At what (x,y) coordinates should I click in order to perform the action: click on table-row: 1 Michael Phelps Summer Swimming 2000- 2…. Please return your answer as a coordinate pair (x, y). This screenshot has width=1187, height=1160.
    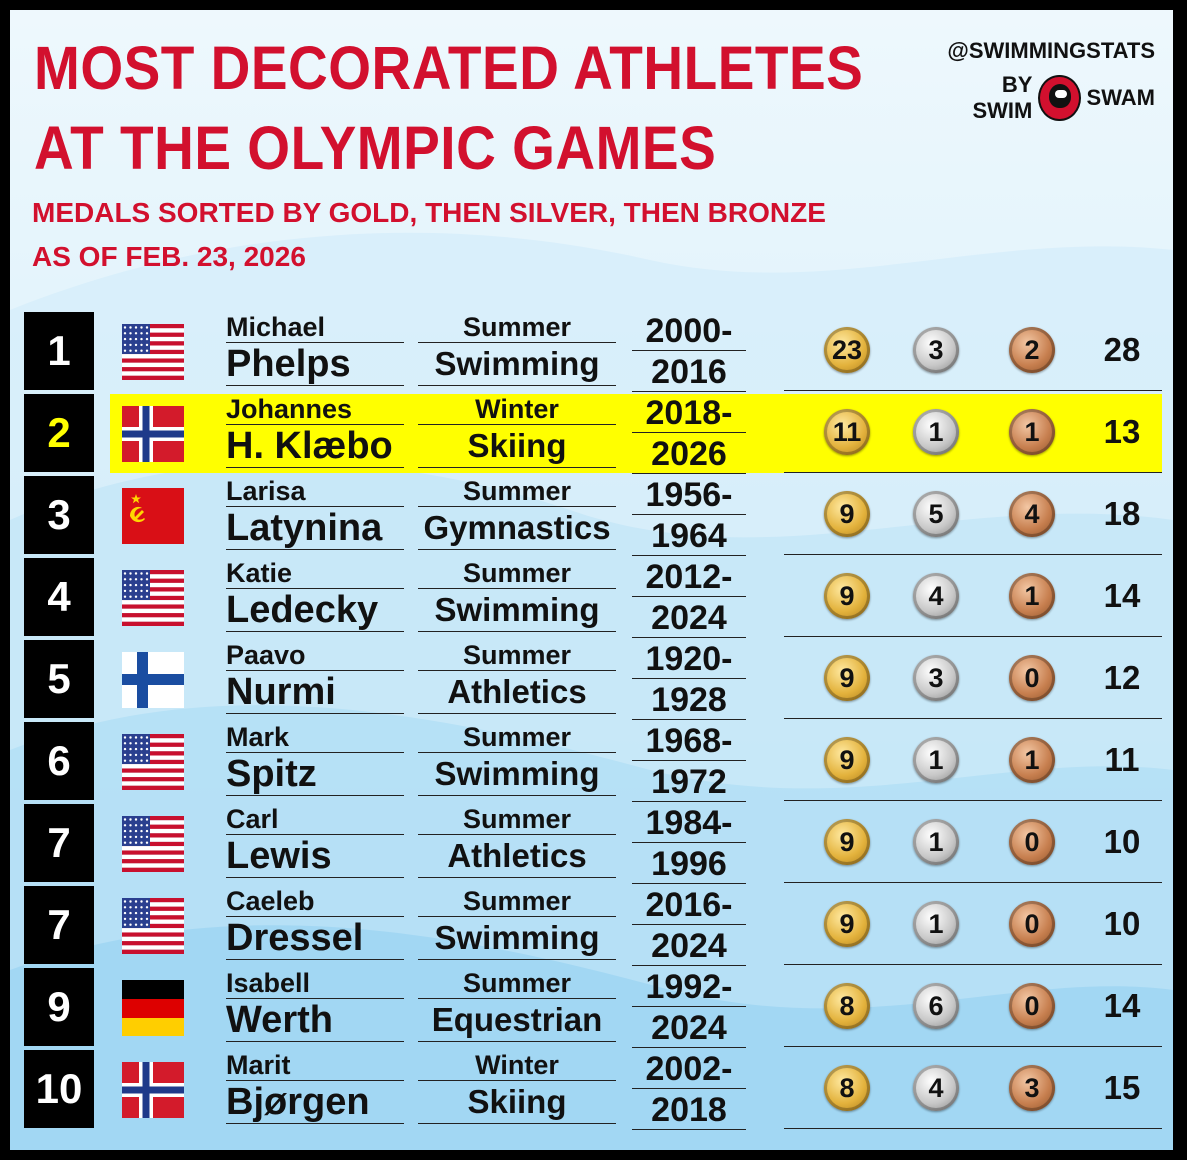
    Looking at the image, I should click on (593, 351).